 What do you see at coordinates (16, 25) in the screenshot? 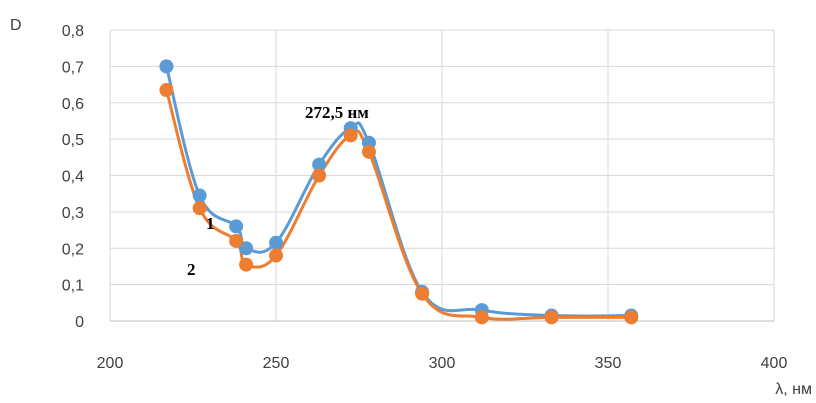
I see `y-axis-label: D` at bounding box center [16, 25].